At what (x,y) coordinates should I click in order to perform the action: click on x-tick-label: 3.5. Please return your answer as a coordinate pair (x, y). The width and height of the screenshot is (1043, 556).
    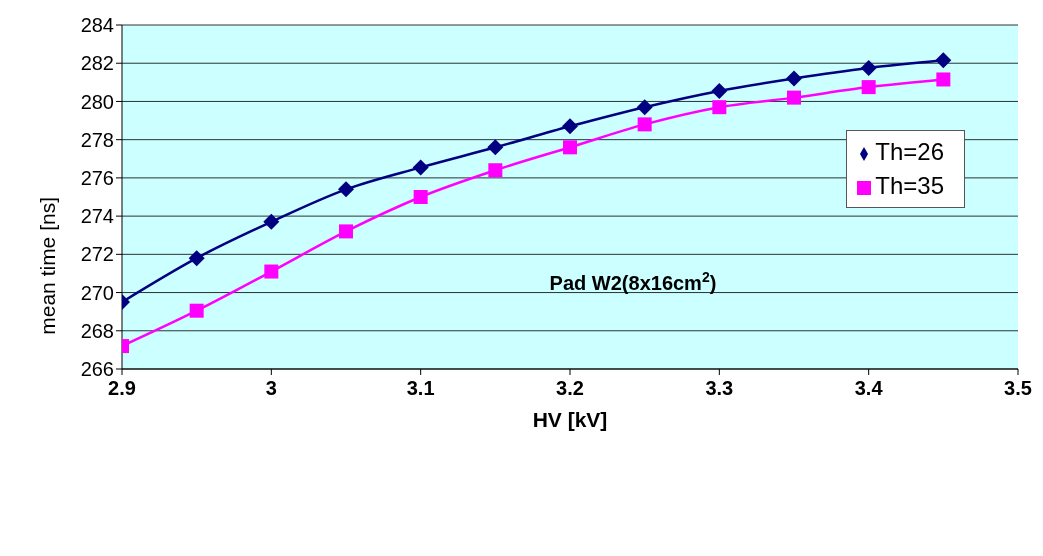
    Looking at the image, I should click on (1018, 388).